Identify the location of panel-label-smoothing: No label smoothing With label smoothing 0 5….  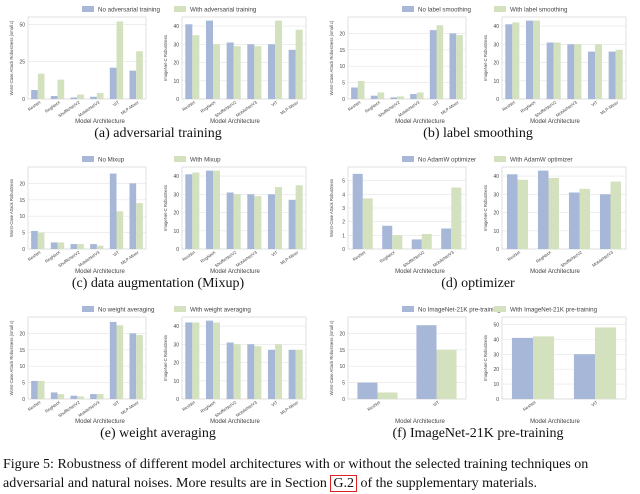
(478, 74).